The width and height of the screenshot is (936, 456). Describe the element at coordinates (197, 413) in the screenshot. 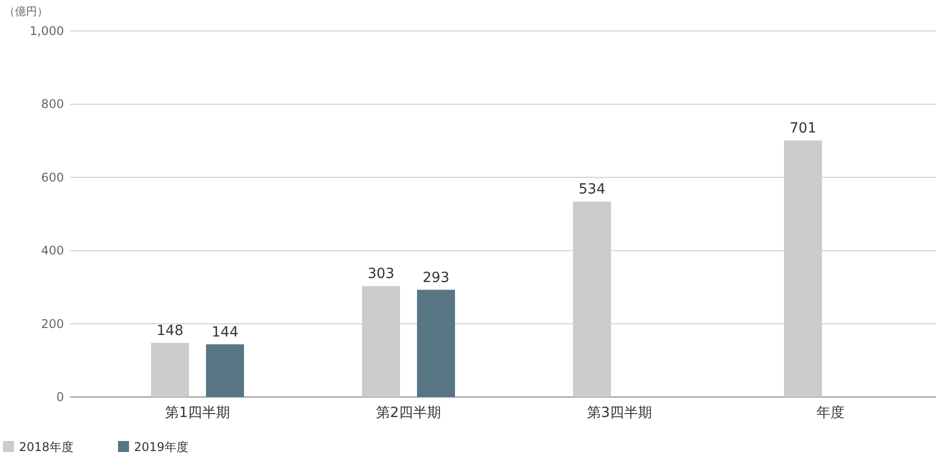

I see `x-tick-label: 第1四半期` at that location.